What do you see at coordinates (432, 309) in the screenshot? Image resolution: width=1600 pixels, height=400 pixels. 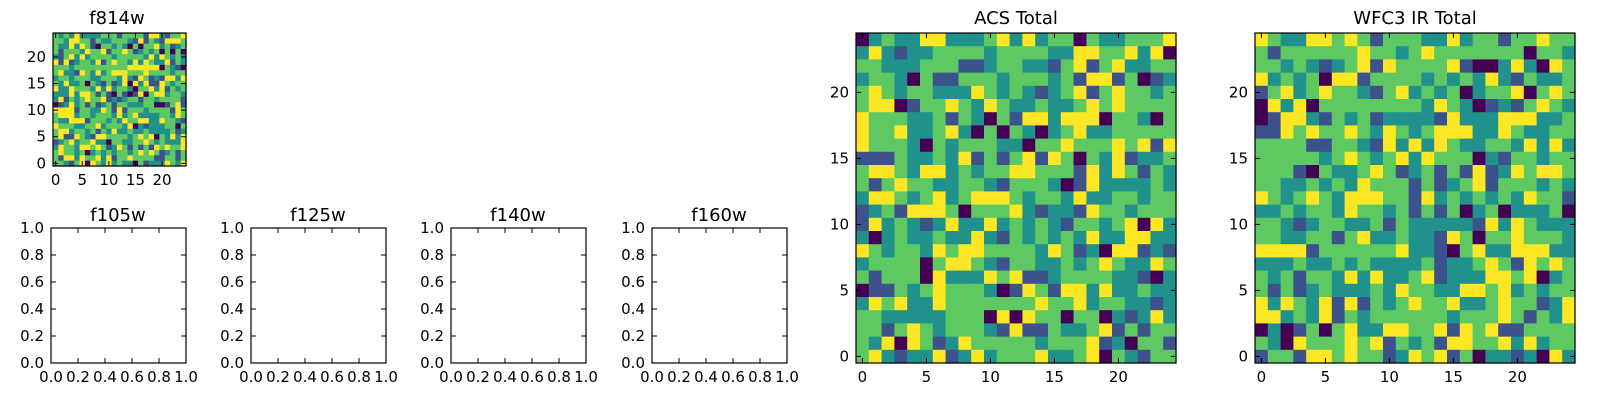 I see `y-tick-label: 0.4` at bounding box center [432, 309].